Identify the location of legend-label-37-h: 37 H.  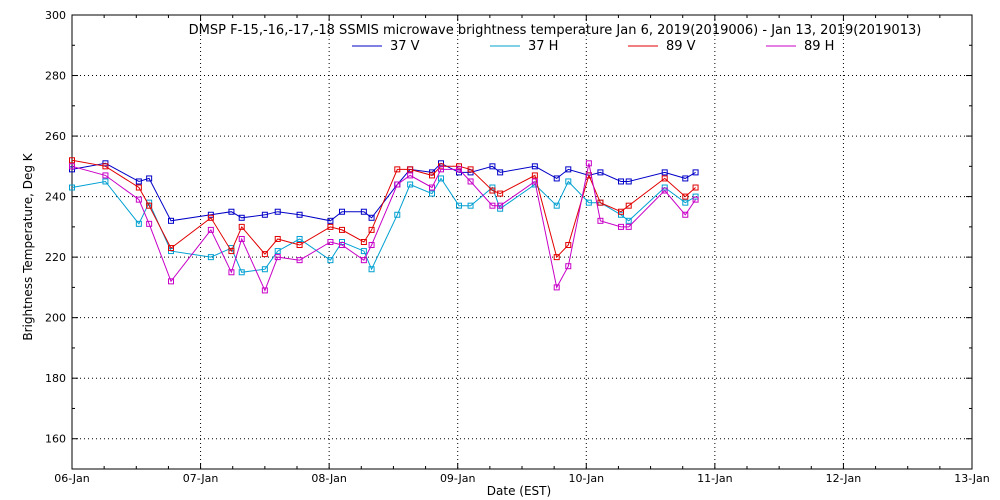
(543, 46).